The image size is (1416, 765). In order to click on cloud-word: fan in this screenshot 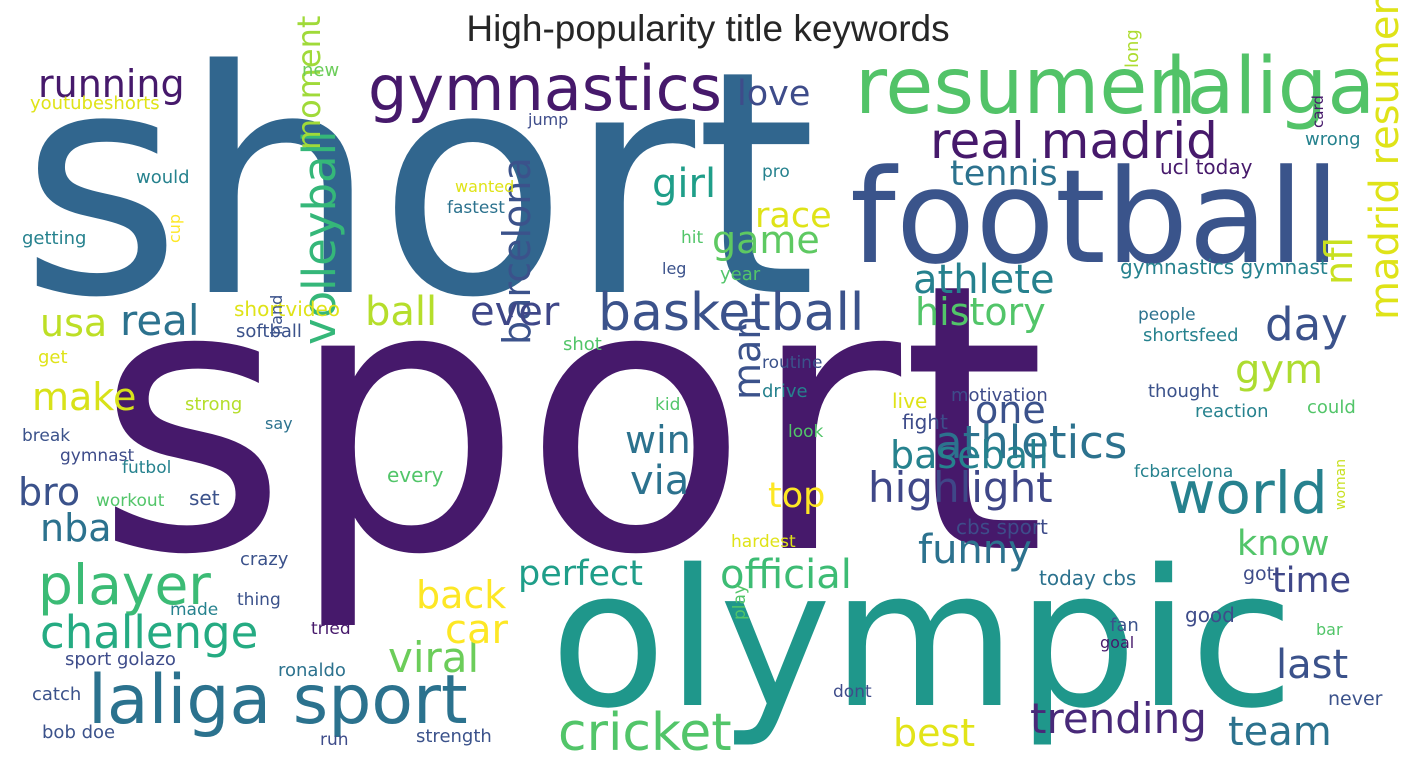, I will do `click(1124, 625)`.